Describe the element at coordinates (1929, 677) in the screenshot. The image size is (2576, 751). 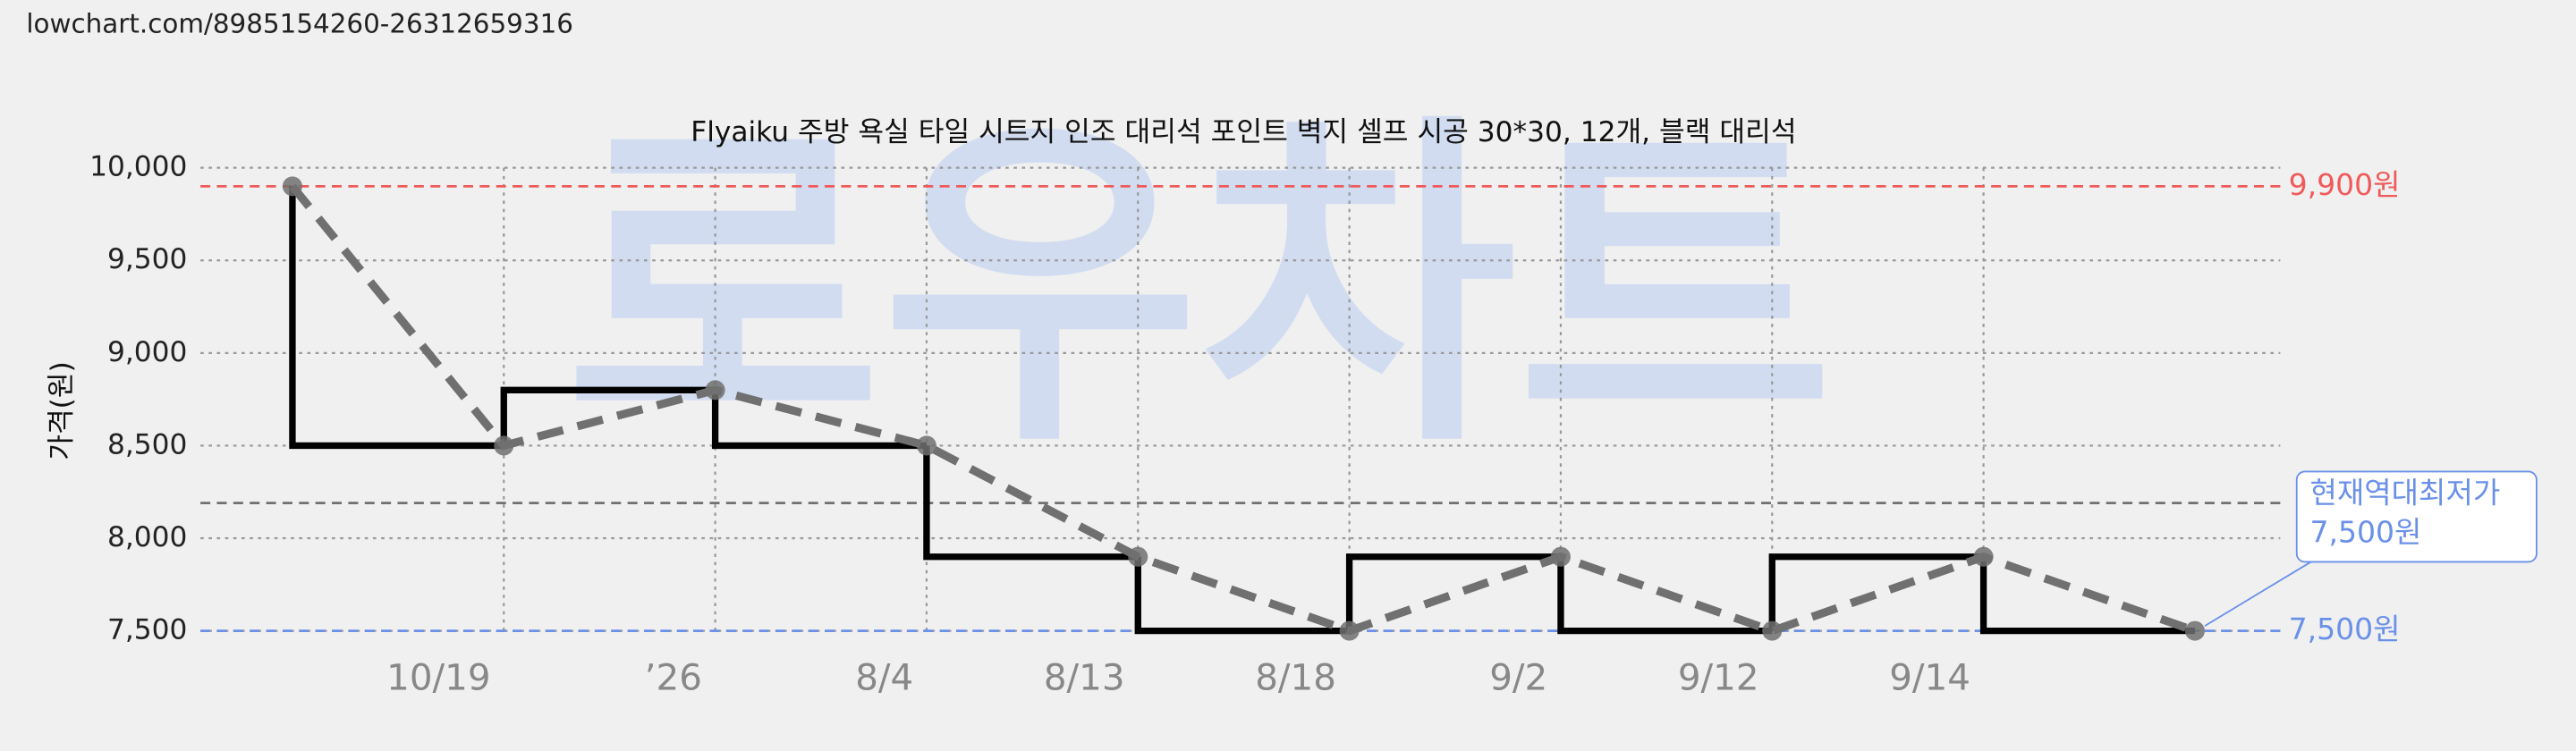
I see `x-tick-label: 9/14` at that location.